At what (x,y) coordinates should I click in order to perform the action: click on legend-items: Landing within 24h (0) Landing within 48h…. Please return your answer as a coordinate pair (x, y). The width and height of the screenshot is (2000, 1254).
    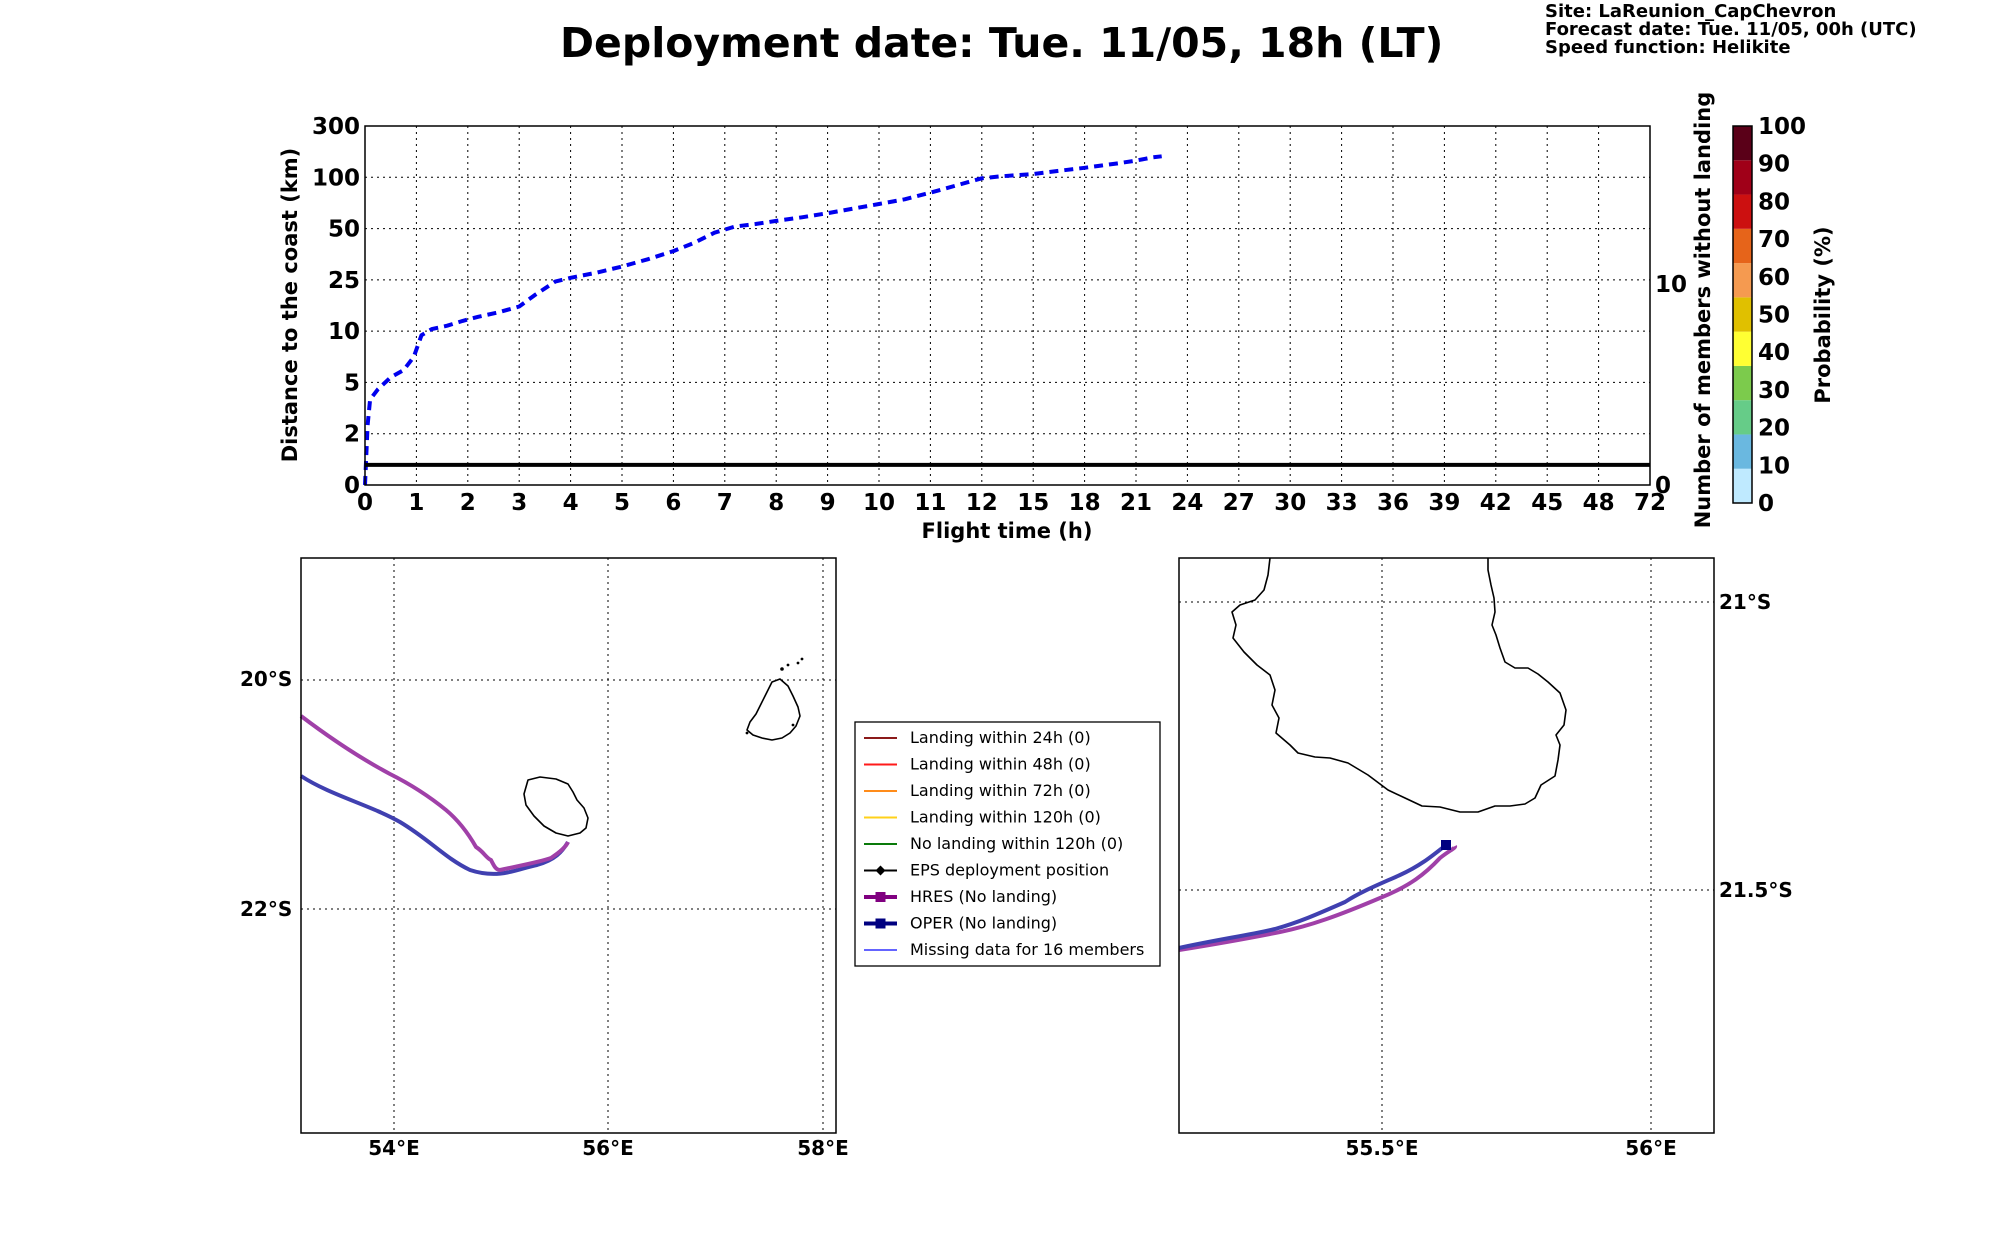
    Looking at the image, I should click on (1004, 843).